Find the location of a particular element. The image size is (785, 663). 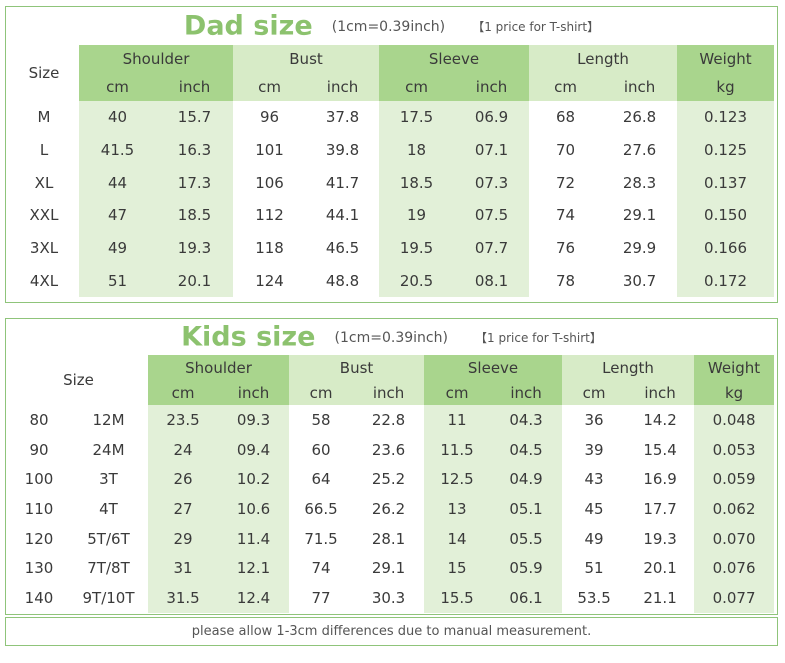

kids-header-sleeve: Sleeve is located at coordinates (493, 367).